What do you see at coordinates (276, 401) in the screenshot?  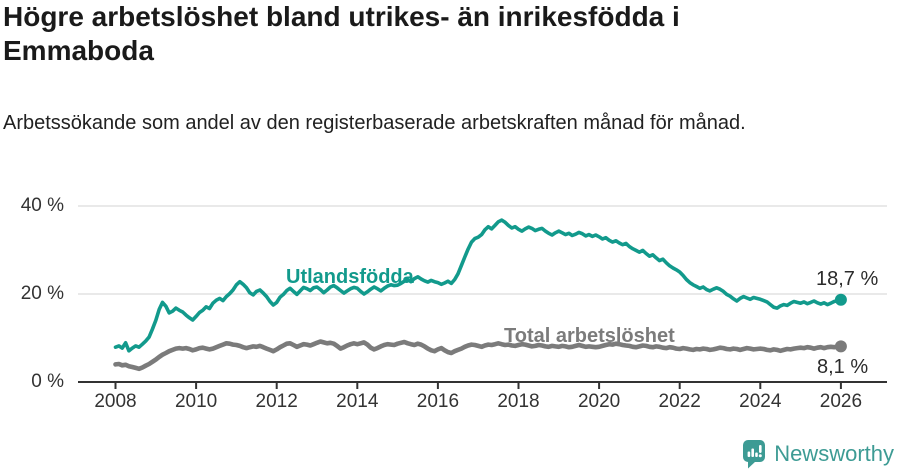 I see `x-tick-label: 2012` at bounding box center [276, 401].